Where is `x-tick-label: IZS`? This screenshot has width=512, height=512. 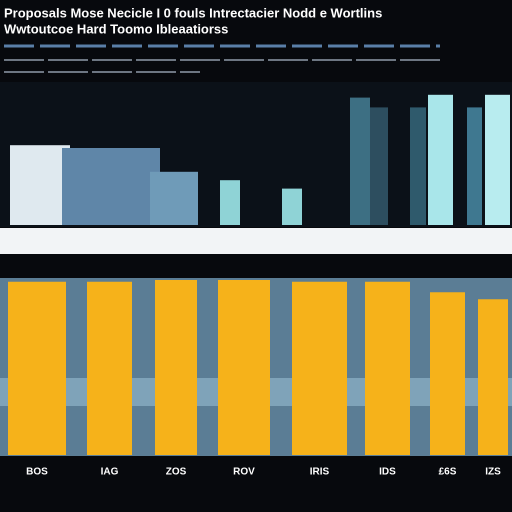 x-tick-label: IZS is located at coordinates (493, 472).